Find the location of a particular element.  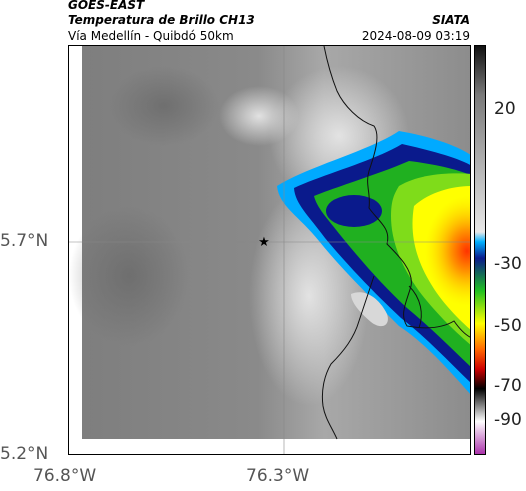

lon-label-76.3: 76.3°W is located at coordinates (278, 476).